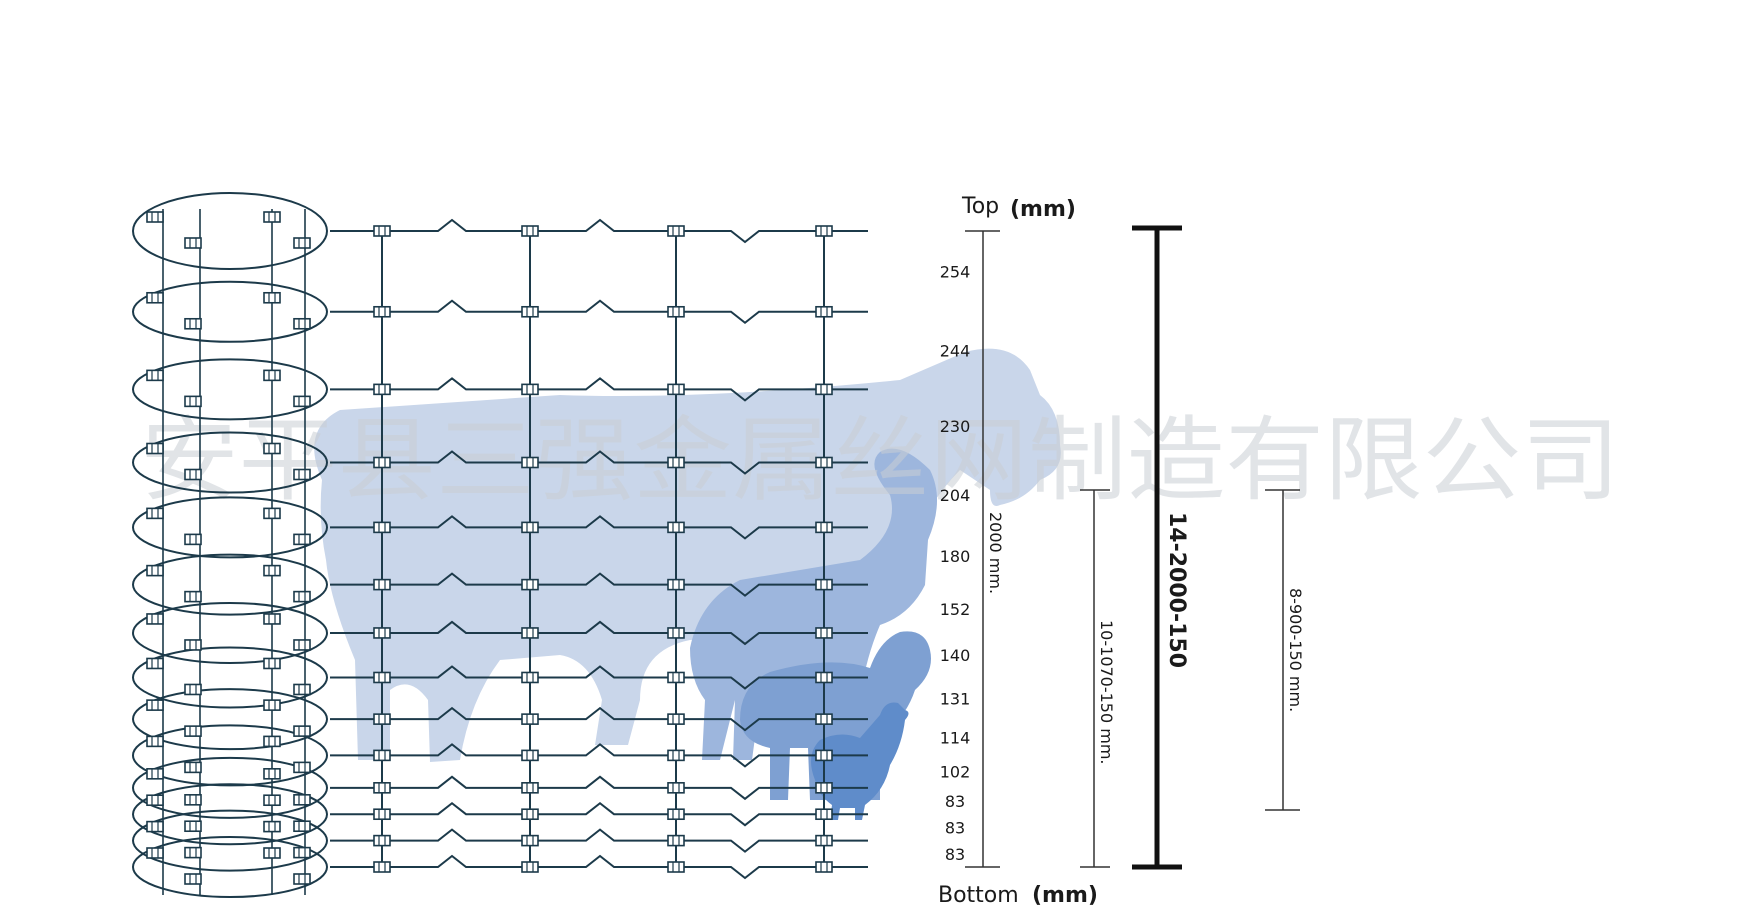 The width and height of the screenshot is (1752, 909). Describe the element at coordinates (955, 698) in the screenshot. I see `spacing-value: 131` at that location.